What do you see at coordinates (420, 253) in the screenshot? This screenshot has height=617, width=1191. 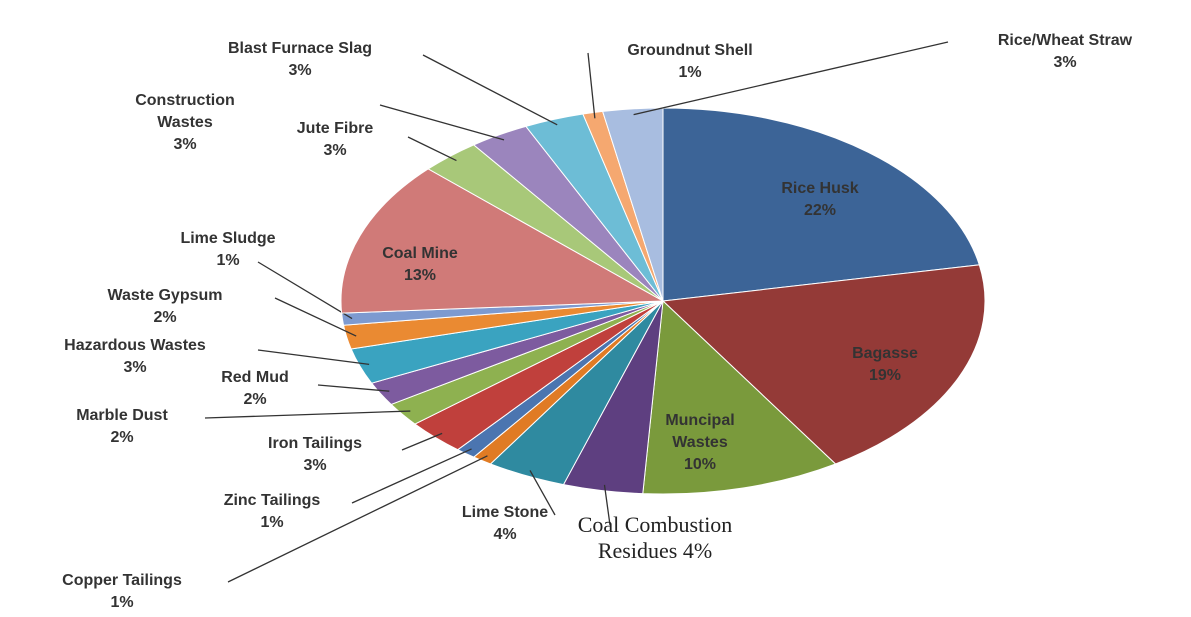 I see `category-label: Coal Mine` at bounding box center [420, 253].